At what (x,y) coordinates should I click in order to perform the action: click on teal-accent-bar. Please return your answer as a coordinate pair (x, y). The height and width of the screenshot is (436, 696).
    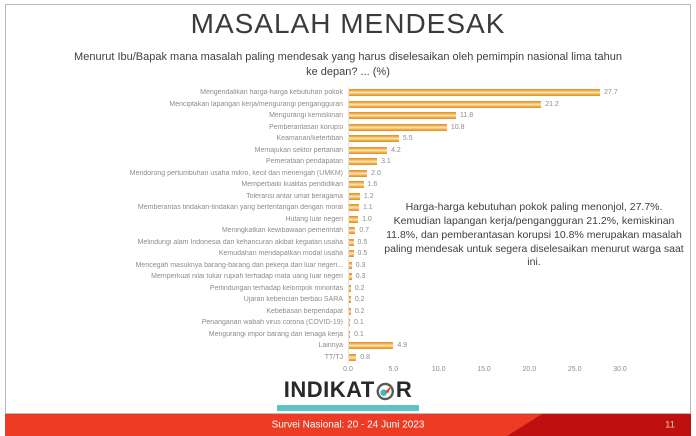
    Looking at the image, I should click on (348, 408).